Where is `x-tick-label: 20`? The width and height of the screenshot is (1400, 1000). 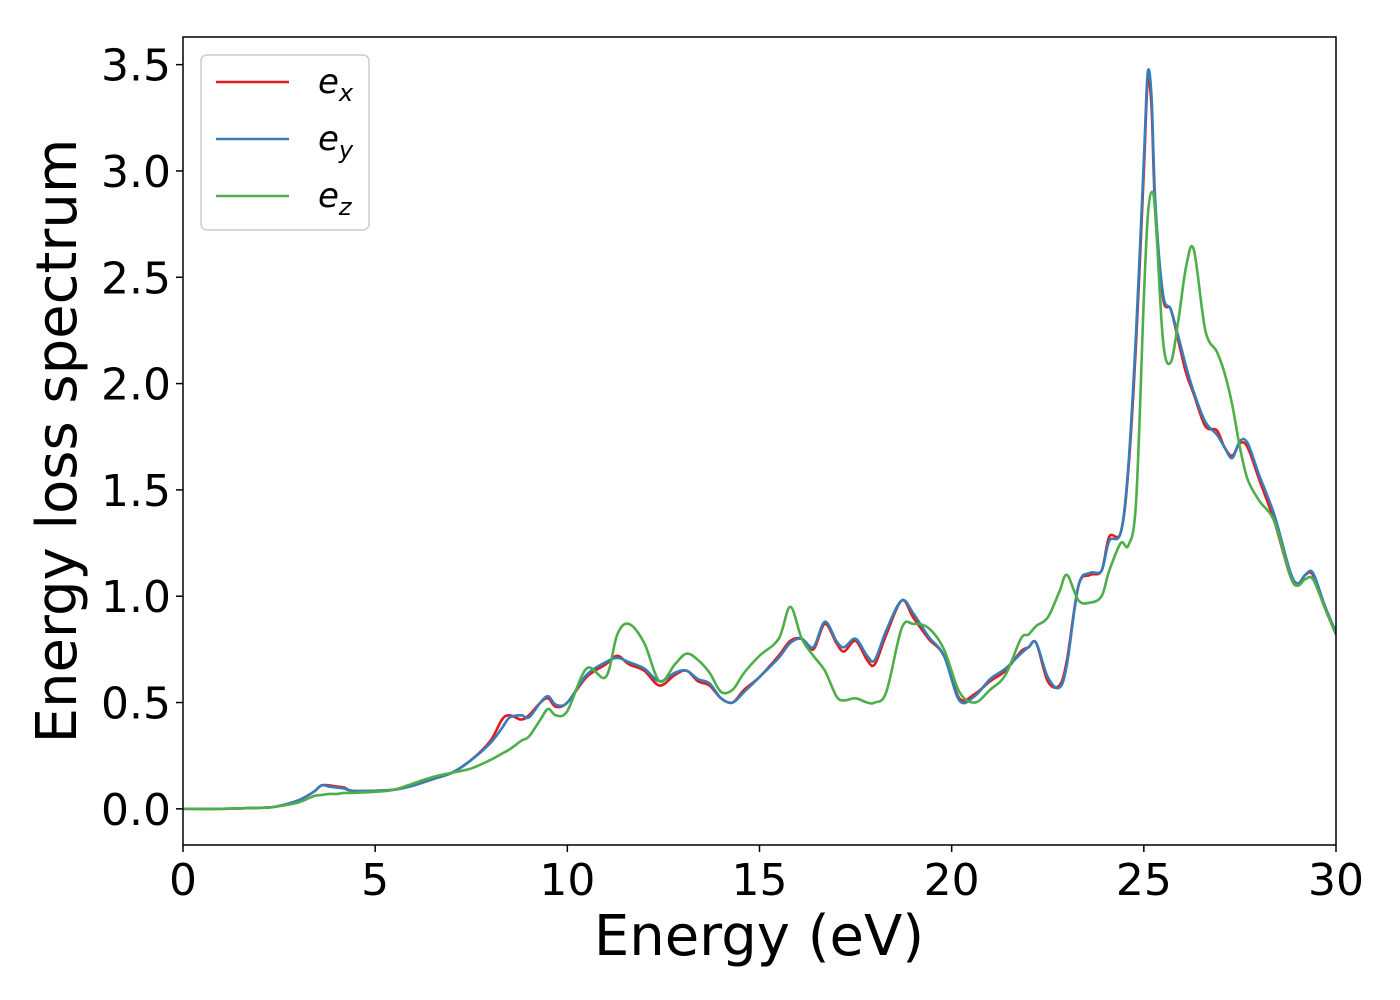 x-tick-label: 20 is located at coordinates (952, 880).